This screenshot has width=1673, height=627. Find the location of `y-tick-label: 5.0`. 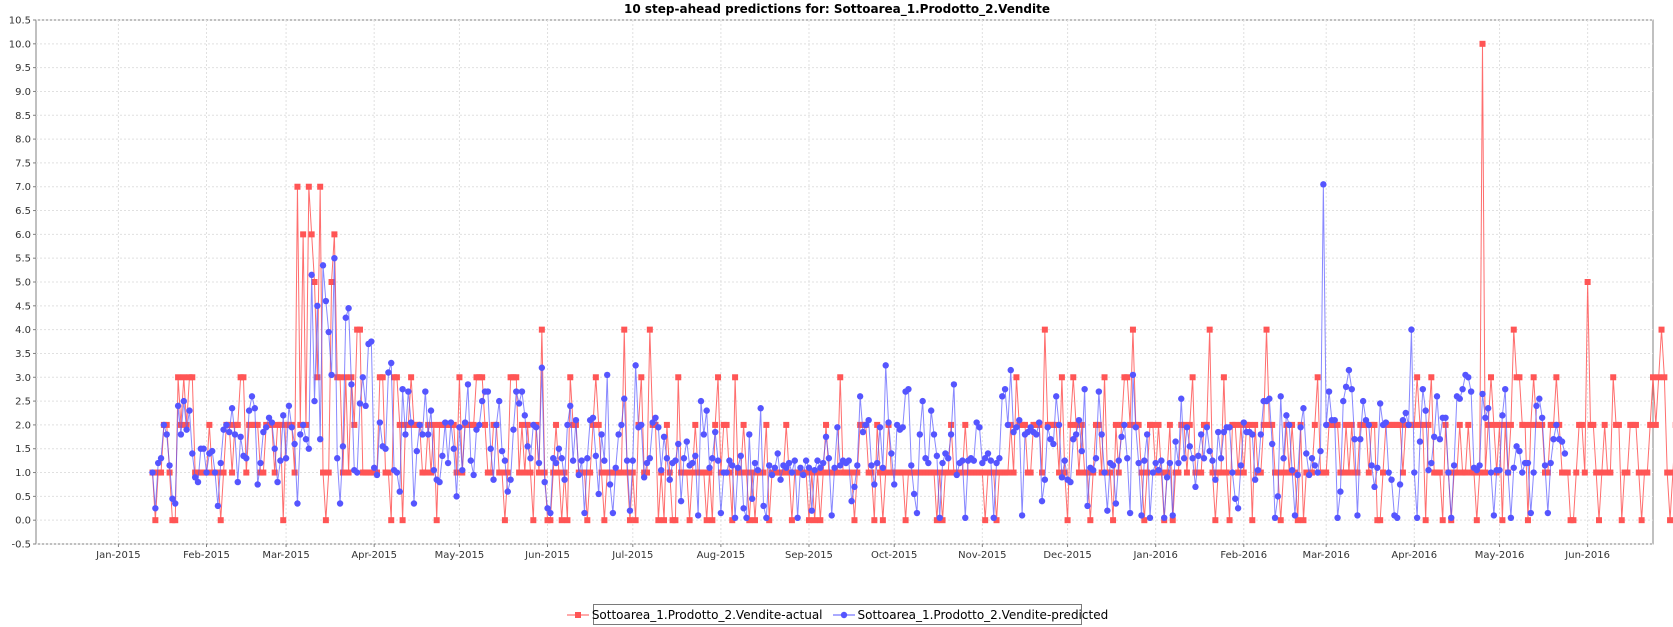

y-tick-label: 5.0 is located at coordinates (23, 283).